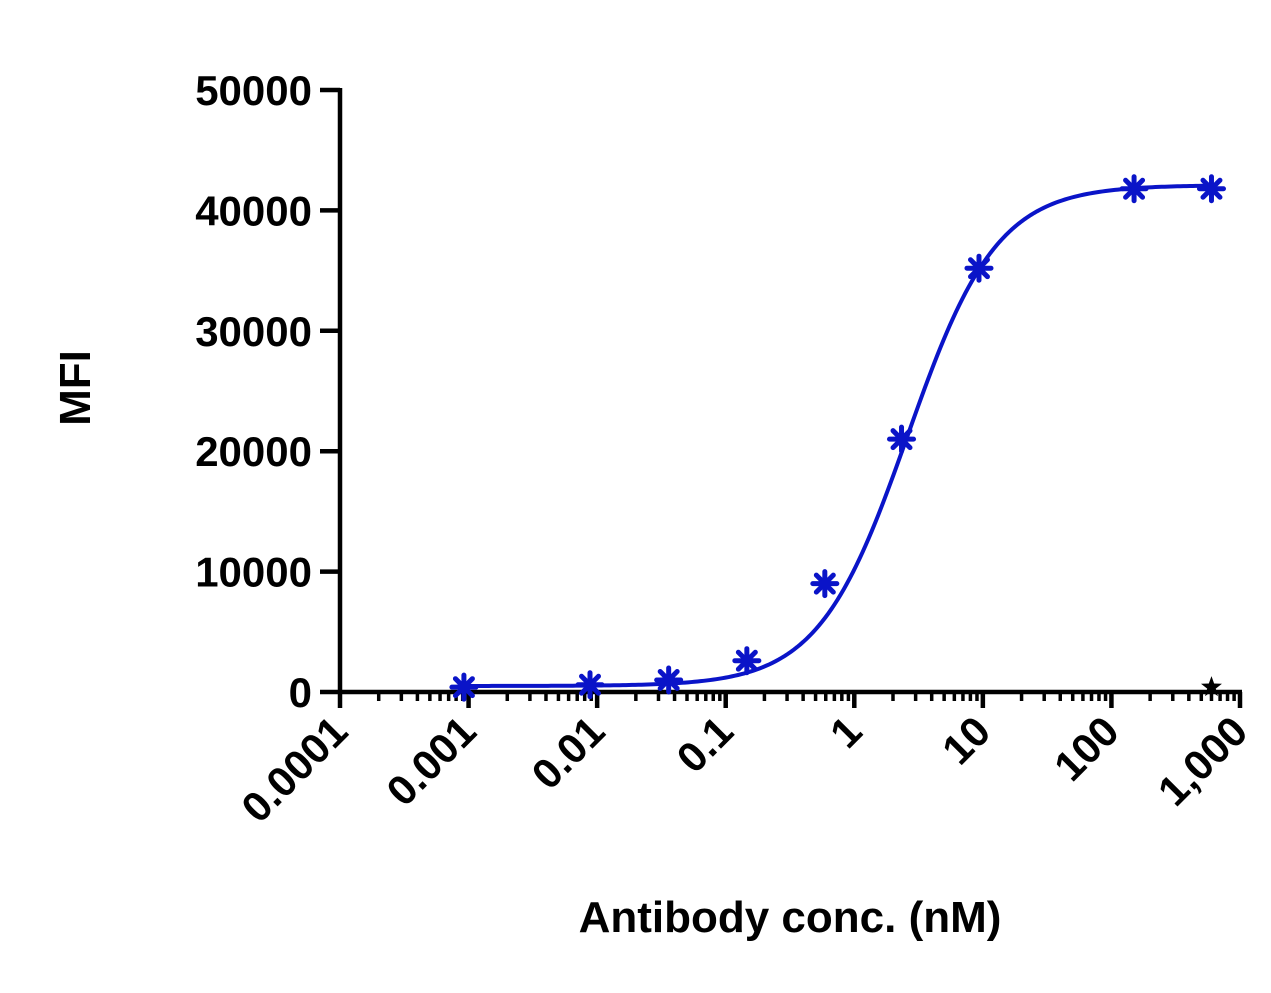 This screenshot has height=993, width=1271. What do you see at coordinates (966, 740) in the screenshot?
I see `x-tick-label: 10` at bounding box center [966, 740].